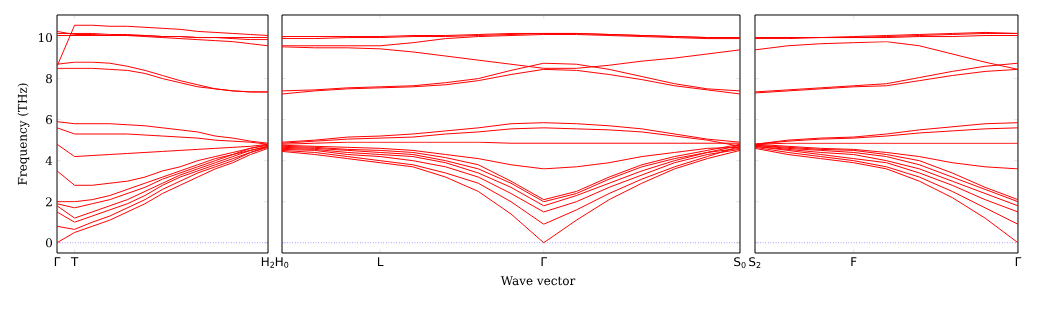 Image resolution: width=1038 pixels, height=310 pixels. I want to click on y-tick-label: 8, so click(49, 79).